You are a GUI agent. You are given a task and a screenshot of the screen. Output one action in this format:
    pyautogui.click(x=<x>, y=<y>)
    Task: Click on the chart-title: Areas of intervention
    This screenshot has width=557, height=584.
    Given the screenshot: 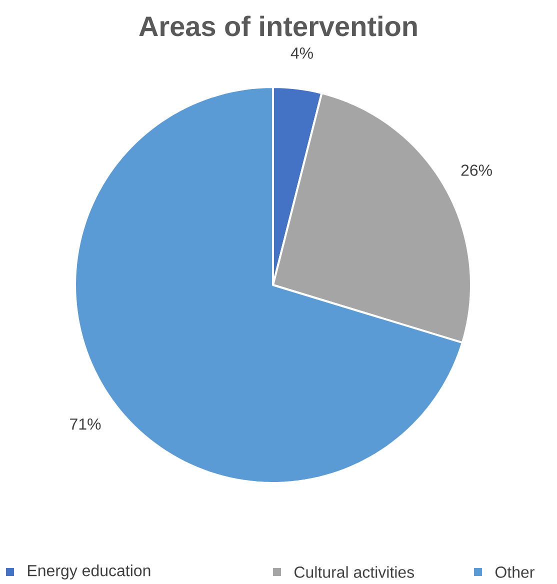 What is the action you would take?
    pyautogui.click(x=278, y=26)
    